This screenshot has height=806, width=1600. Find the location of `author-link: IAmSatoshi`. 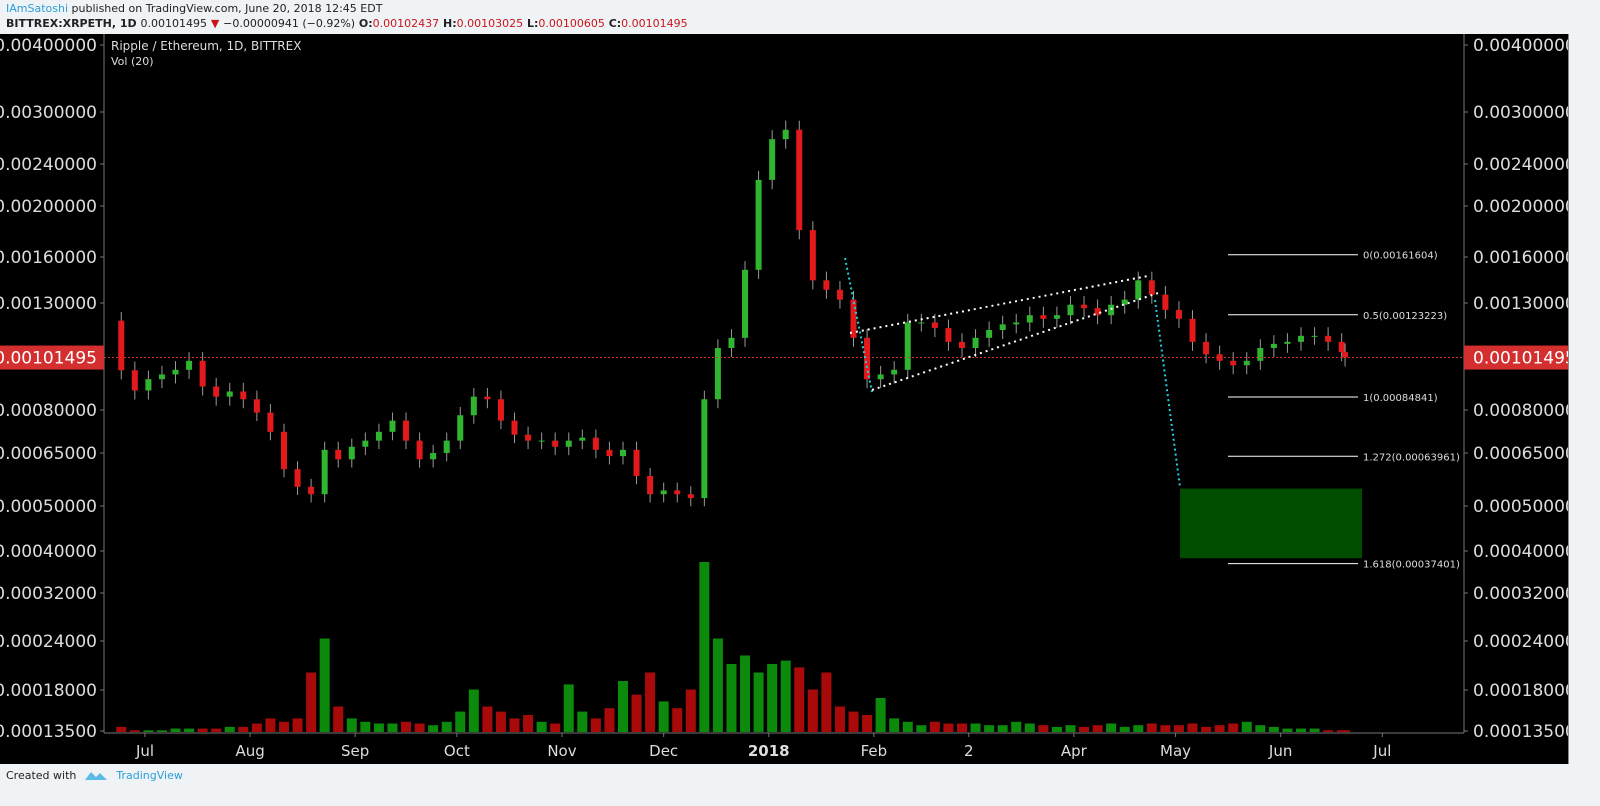

author-link: IAmSatoshi is located at coordinates (37, 8).